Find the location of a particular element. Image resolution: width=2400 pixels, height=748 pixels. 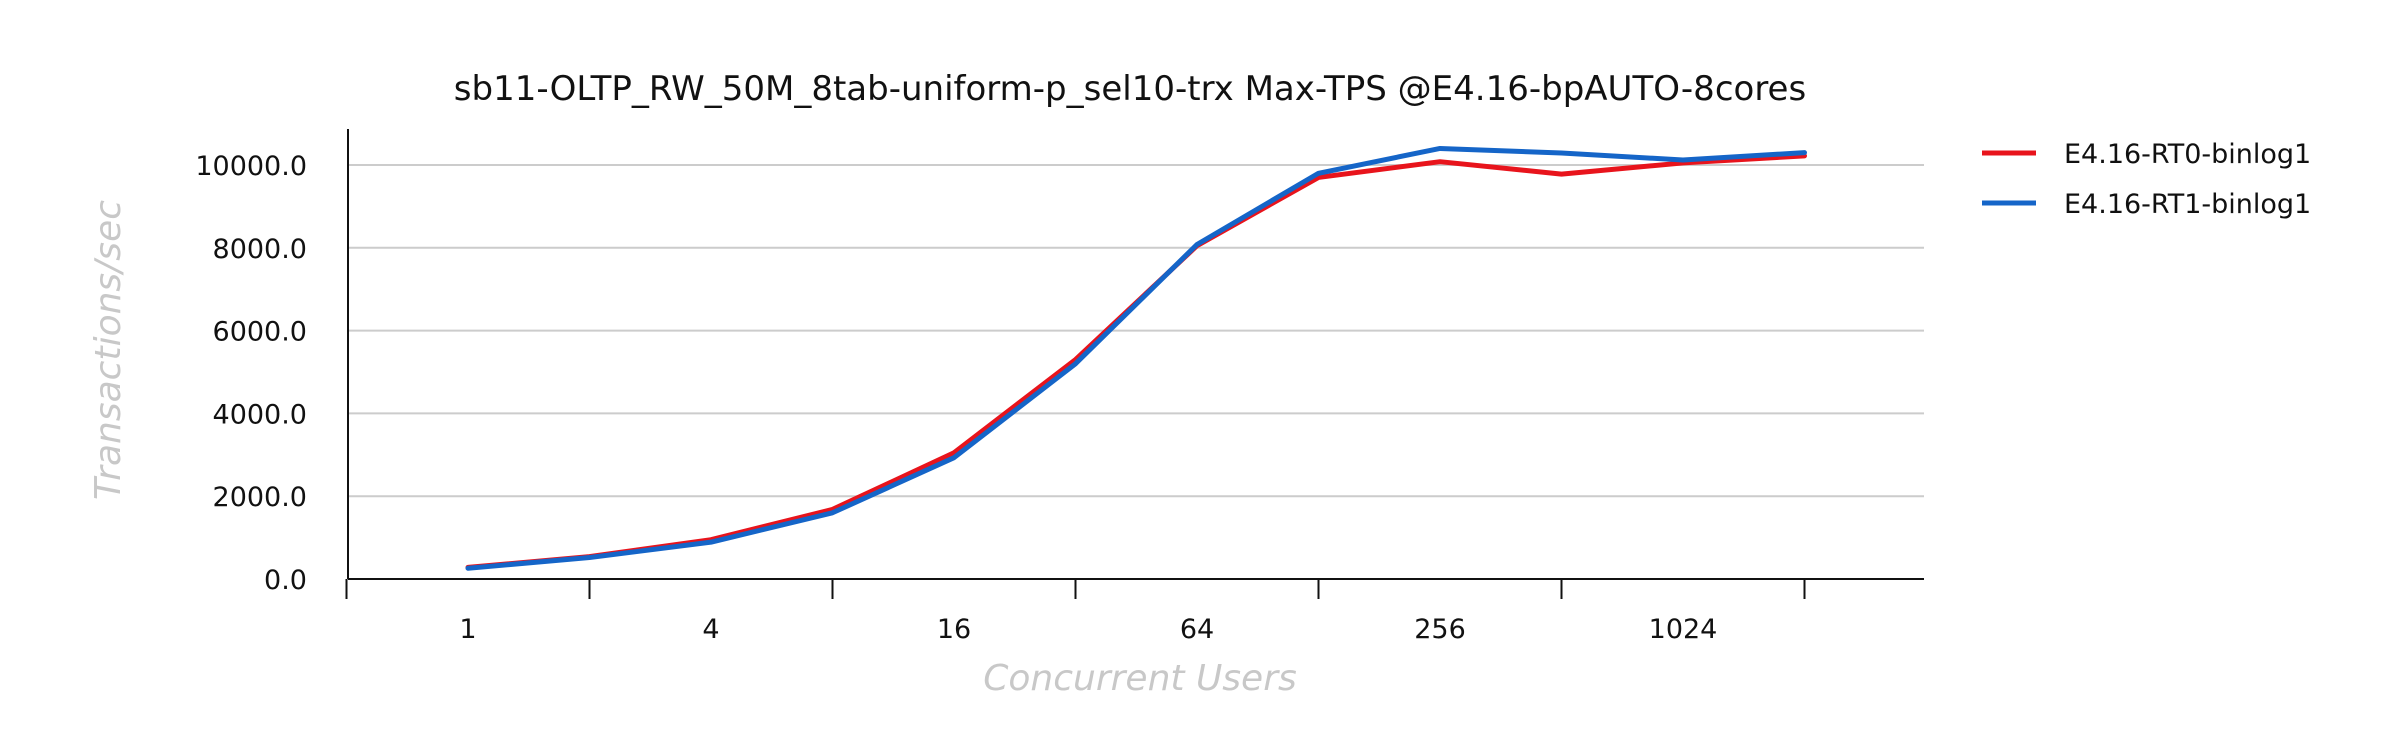

y-tick-label: 10000.0 is located at coordinates (251, 166).